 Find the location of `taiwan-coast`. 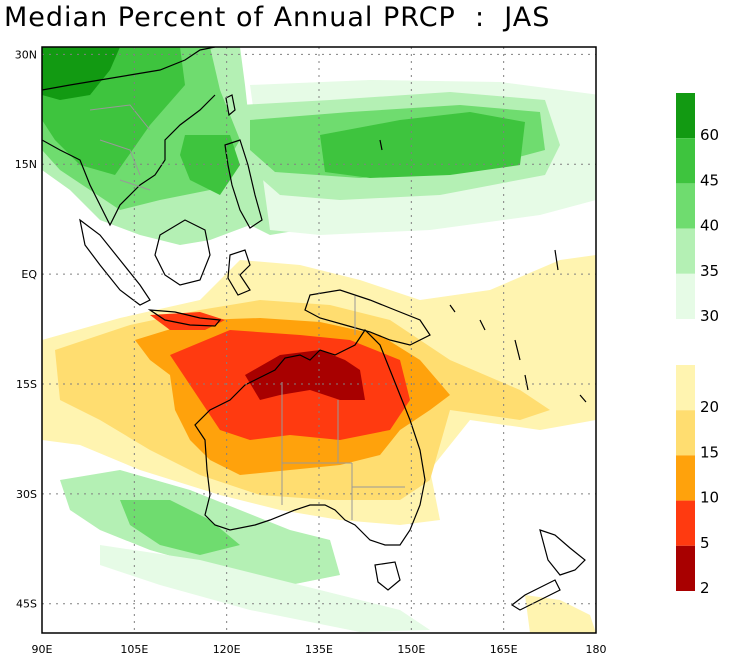

taiwan-coast is located at coordinates (230, 105).